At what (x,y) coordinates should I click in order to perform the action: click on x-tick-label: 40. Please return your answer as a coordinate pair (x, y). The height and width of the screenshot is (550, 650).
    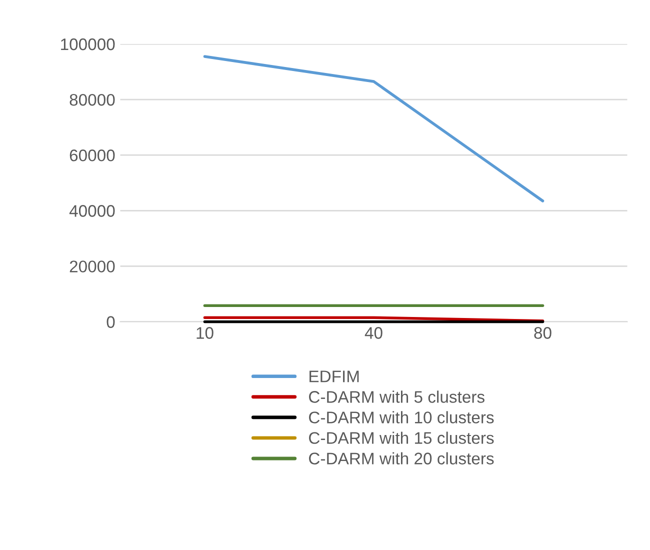
    Looking at the image, I should click on (373, 333).